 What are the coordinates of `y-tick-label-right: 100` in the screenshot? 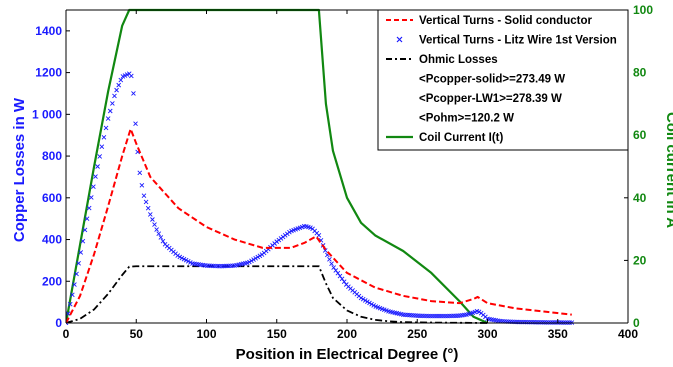 It's located at (643, 10).